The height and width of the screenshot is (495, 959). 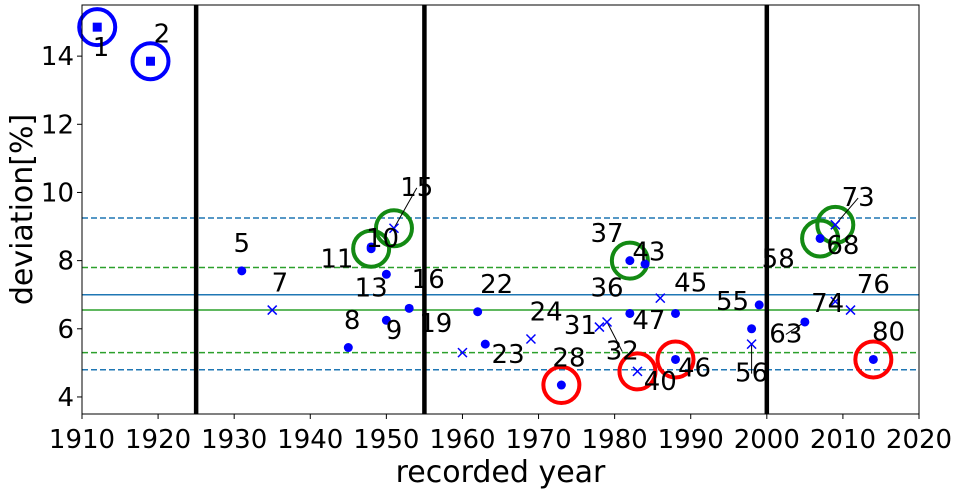 I want to click on y-tick-label: 8, so click(x=65, y=262).